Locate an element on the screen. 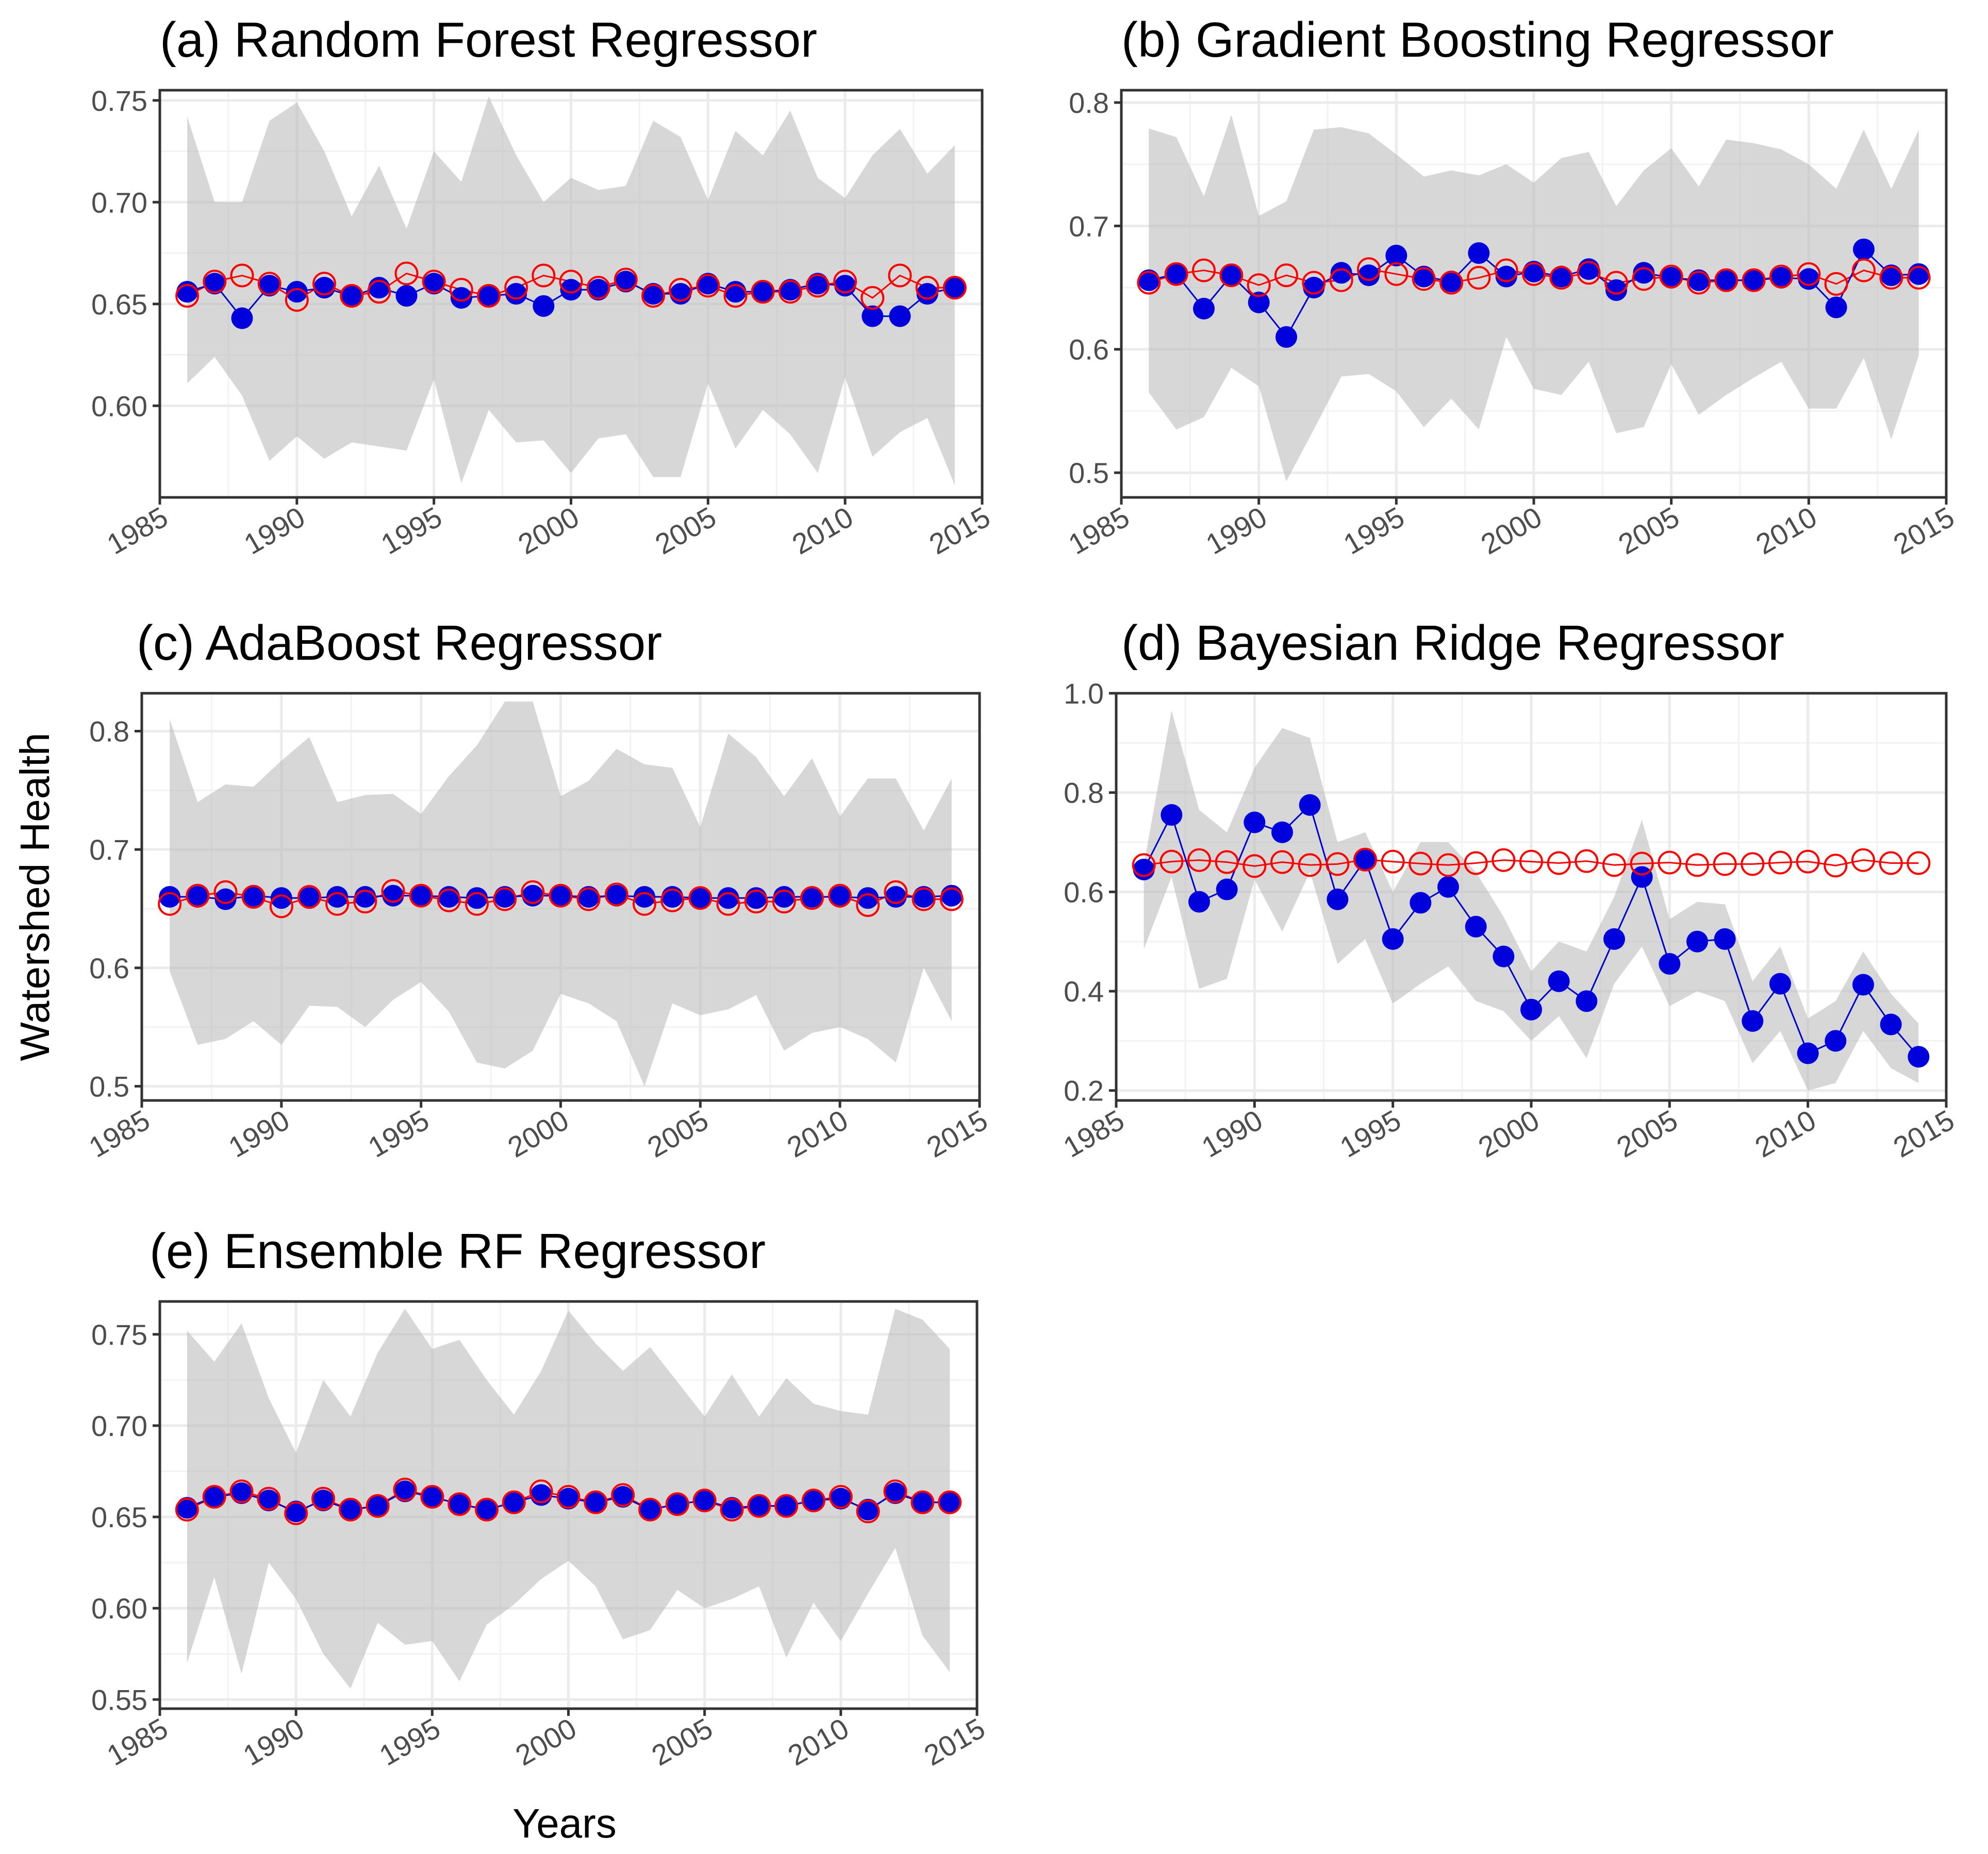 This screenshot has width=1988, height=1854. observed-line is located at coordinates (1531, 863).